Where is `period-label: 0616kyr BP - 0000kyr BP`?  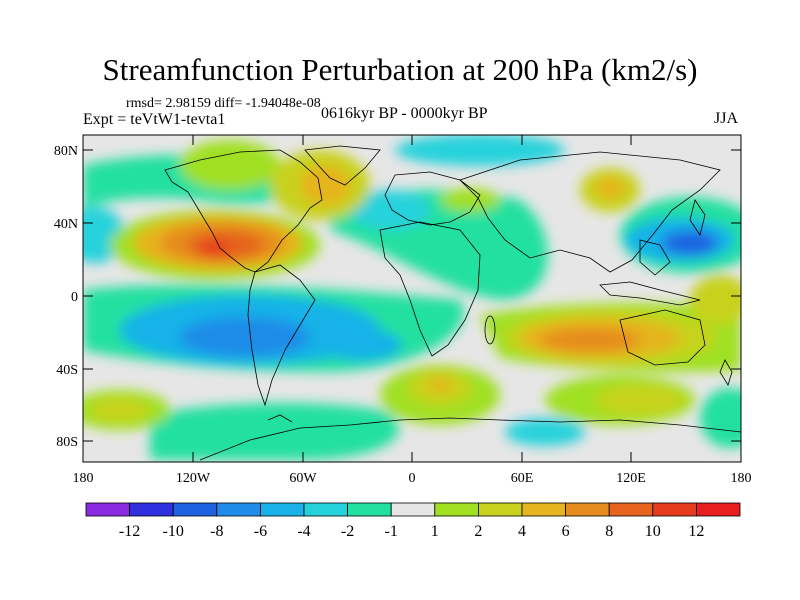
period-label: 0616kyr BP - 0000kyr BP is located at coordinates (404, 113).